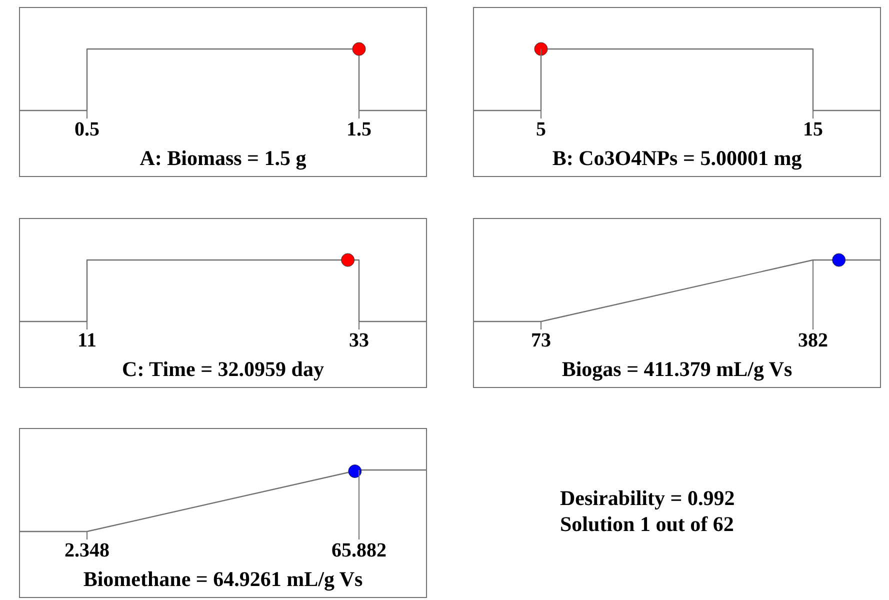 This screenshot has width=889, height=600. Describe the element at coordinates (87, 341) in the screenshot. I see `x-tick-label: 11` at that location.